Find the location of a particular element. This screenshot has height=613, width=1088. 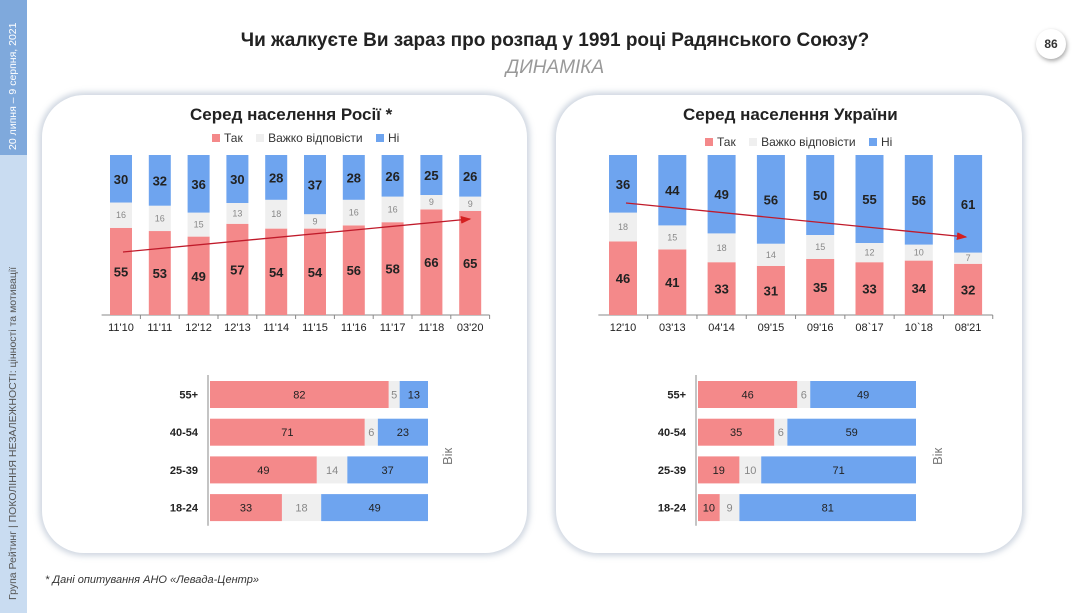

x-tick-label: 12'13 is located at coordinates (237, 328).